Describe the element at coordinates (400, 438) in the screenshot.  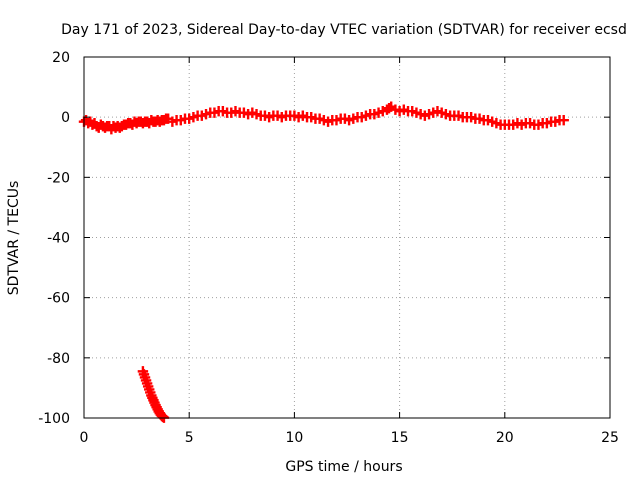
I see `x-tick-label: 15` at that location.